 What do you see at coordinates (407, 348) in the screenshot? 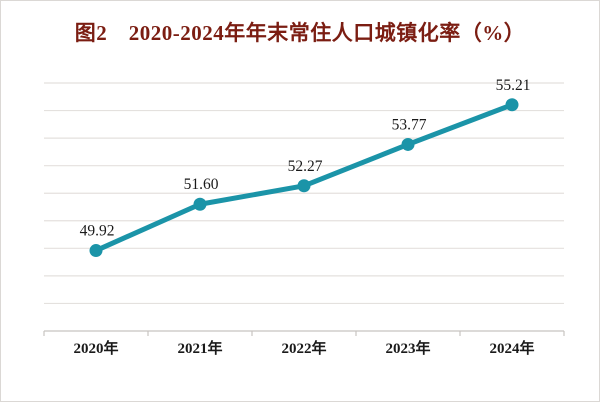
I see `x-axis-label: 2023年` at bounding box center [407, 348].